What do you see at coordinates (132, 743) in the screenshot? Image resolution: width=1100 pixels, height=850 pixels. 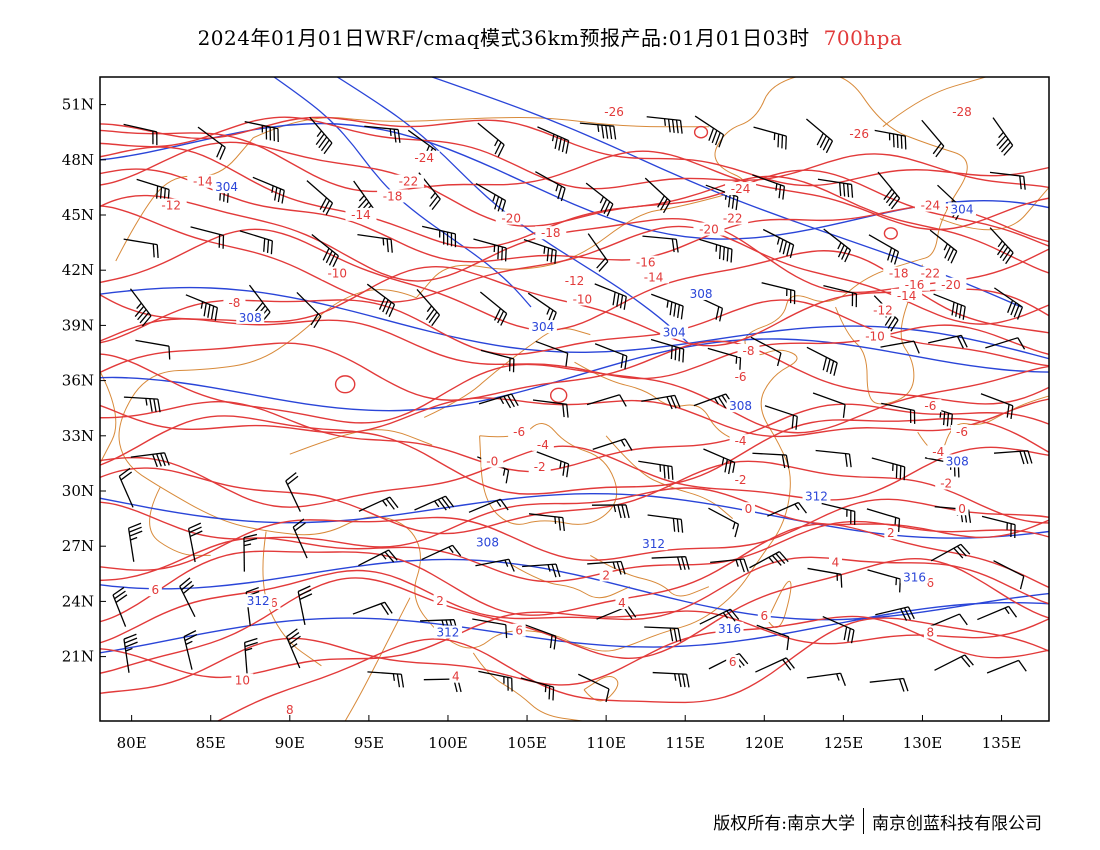 I see `lon-label: 80E` at bounding box center [132, 743].